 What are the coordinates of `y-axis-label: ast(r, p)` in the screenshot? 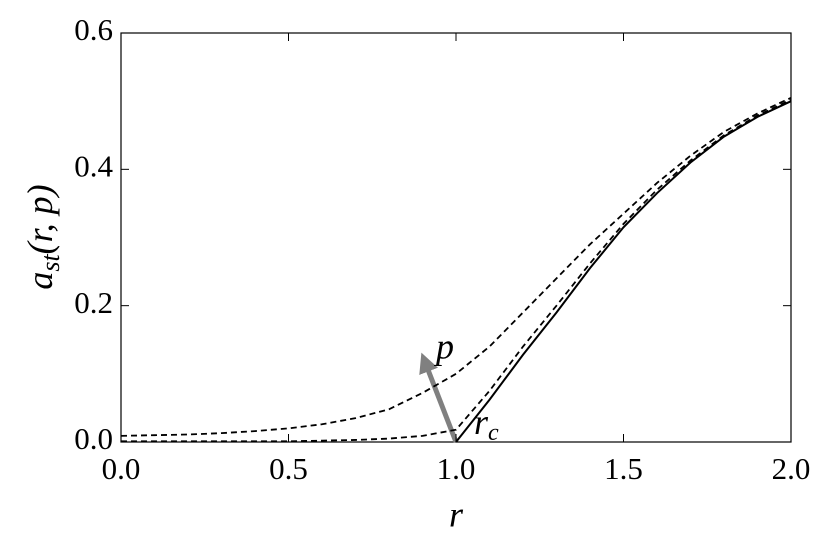 It's located at (42, 236).